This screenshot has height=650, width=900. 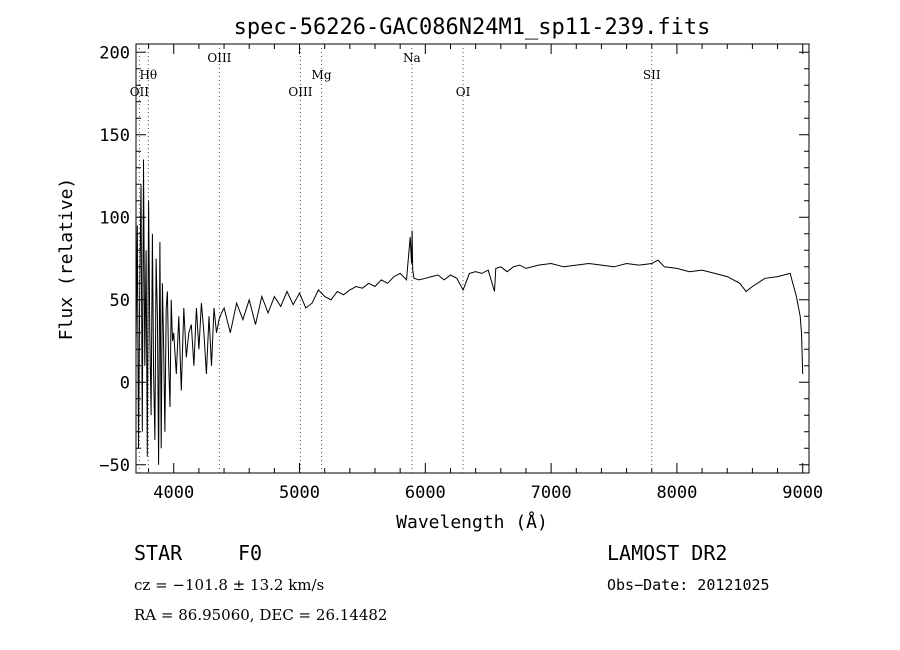 What do you see at coordinates (148, 75) in the screenshot?
I see `spectral-line-label: Hθ` at bounding box center [148, 75].